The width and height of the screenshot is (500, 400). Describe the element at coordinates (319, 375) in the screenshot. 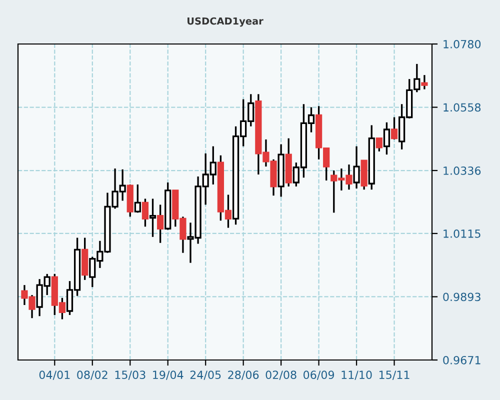

I see `x-tick-label: 06/09` at that location.